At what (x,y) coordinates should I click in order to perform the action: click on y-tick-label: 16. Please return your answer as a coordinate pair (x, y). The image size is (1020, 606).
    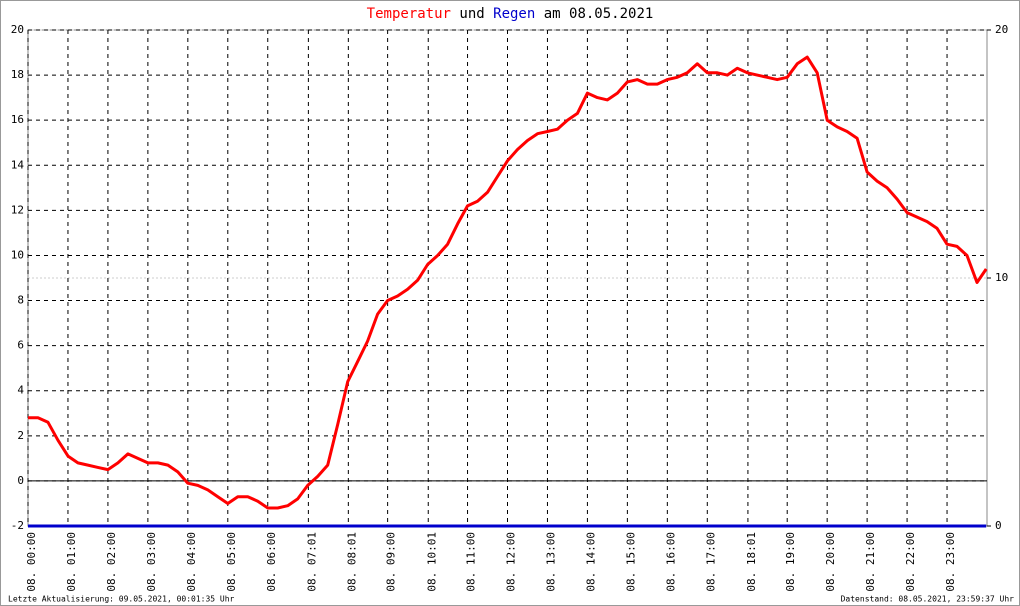
    Looking at the image, I should click on (17, 119).